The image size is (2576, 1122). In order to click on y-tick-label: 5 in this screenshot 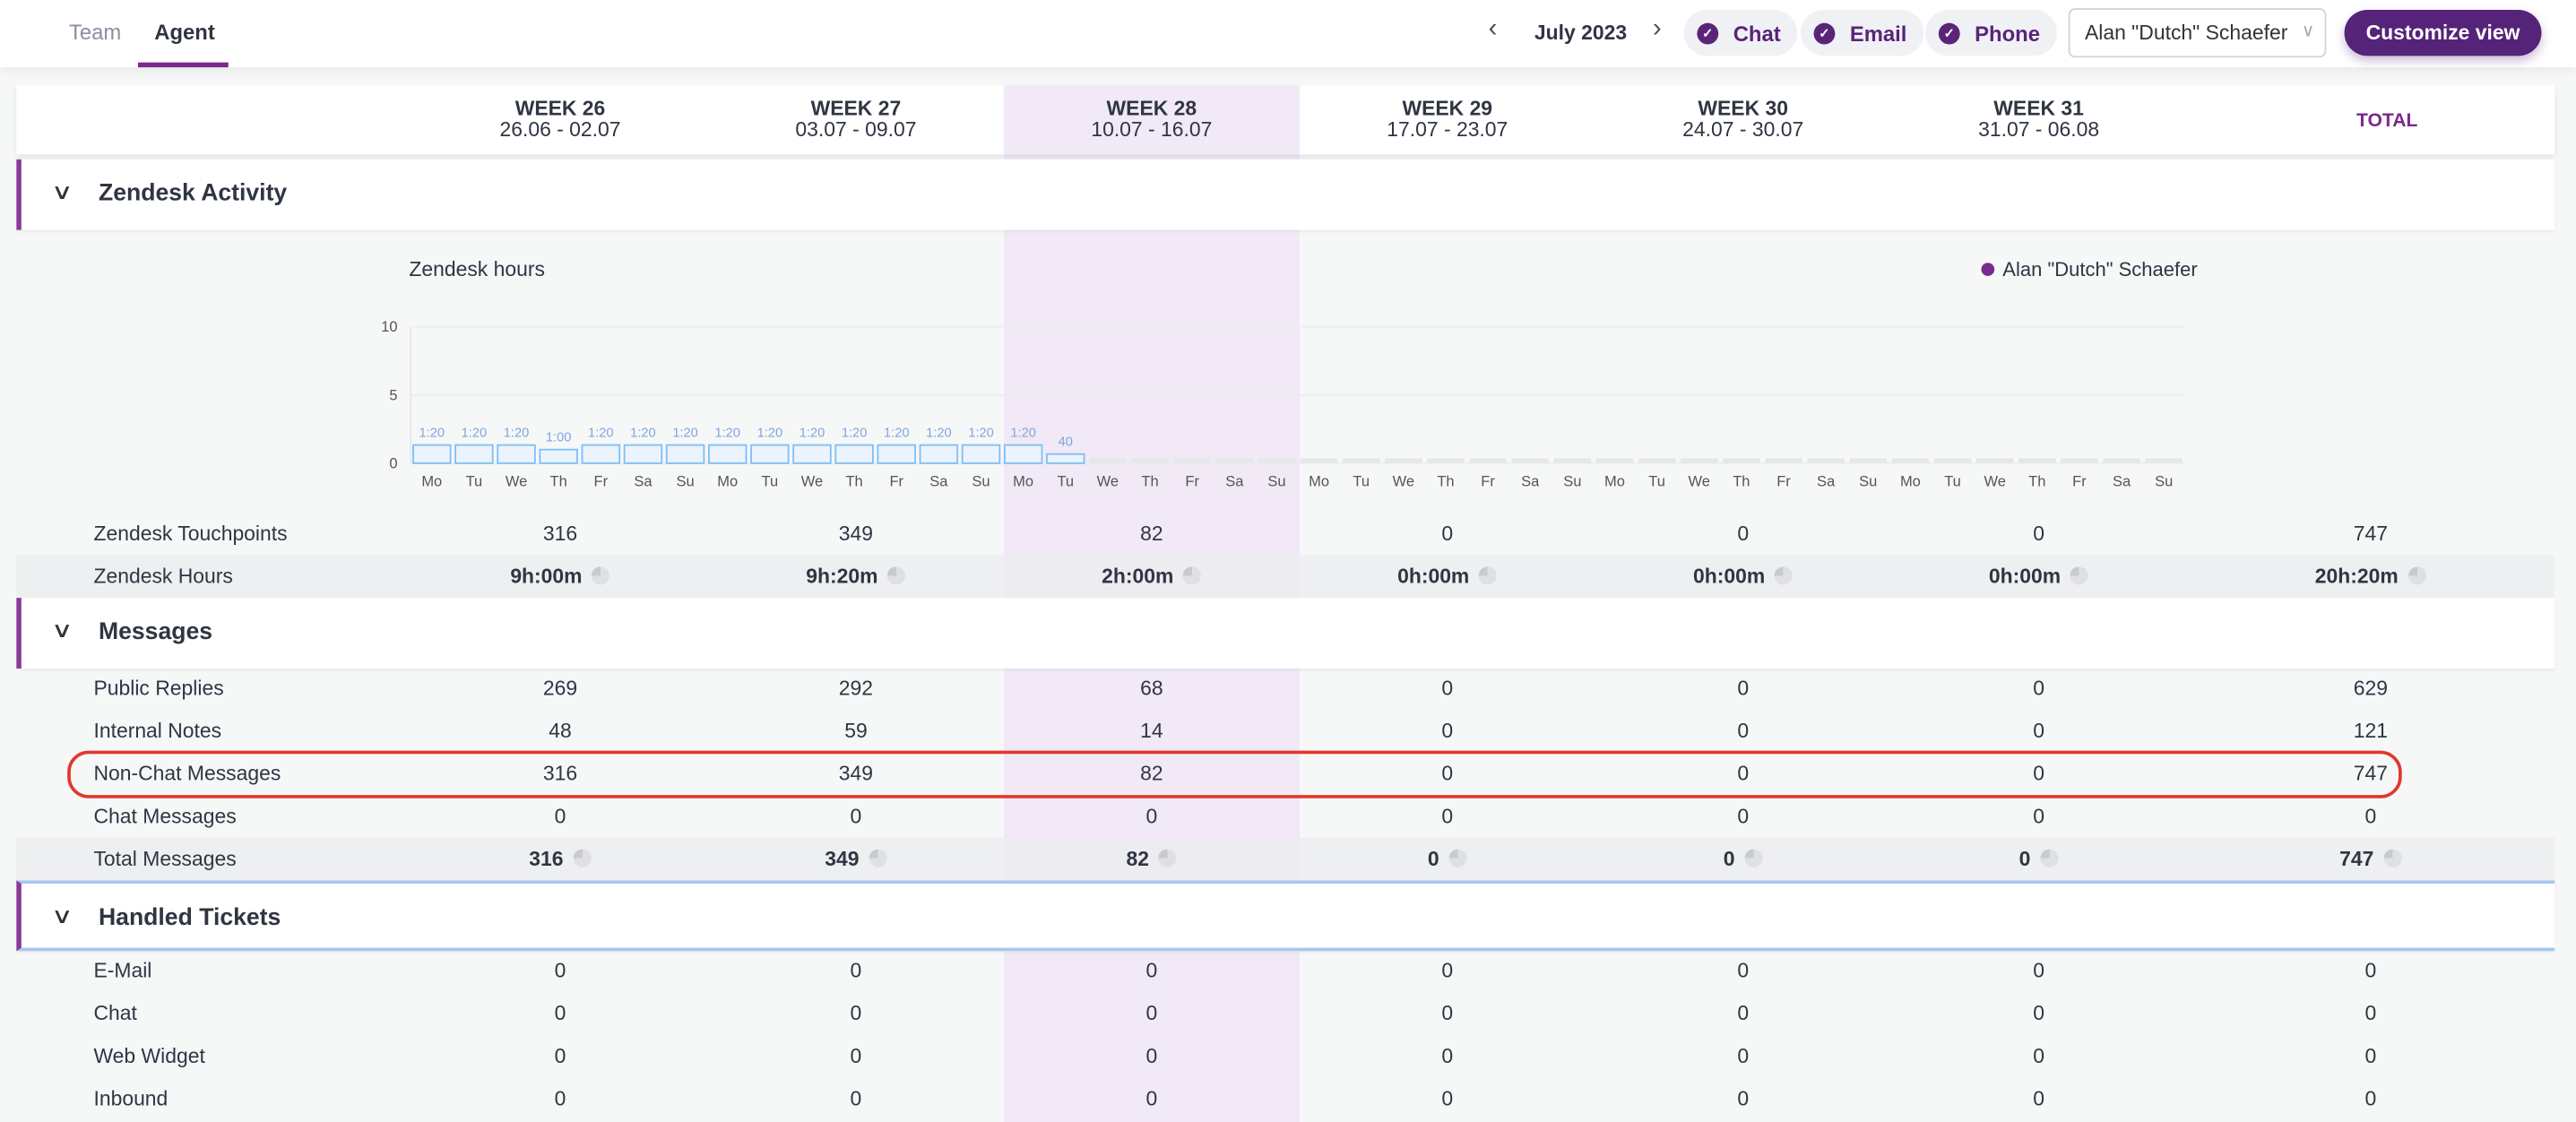, I will do `click(393, 395)`.